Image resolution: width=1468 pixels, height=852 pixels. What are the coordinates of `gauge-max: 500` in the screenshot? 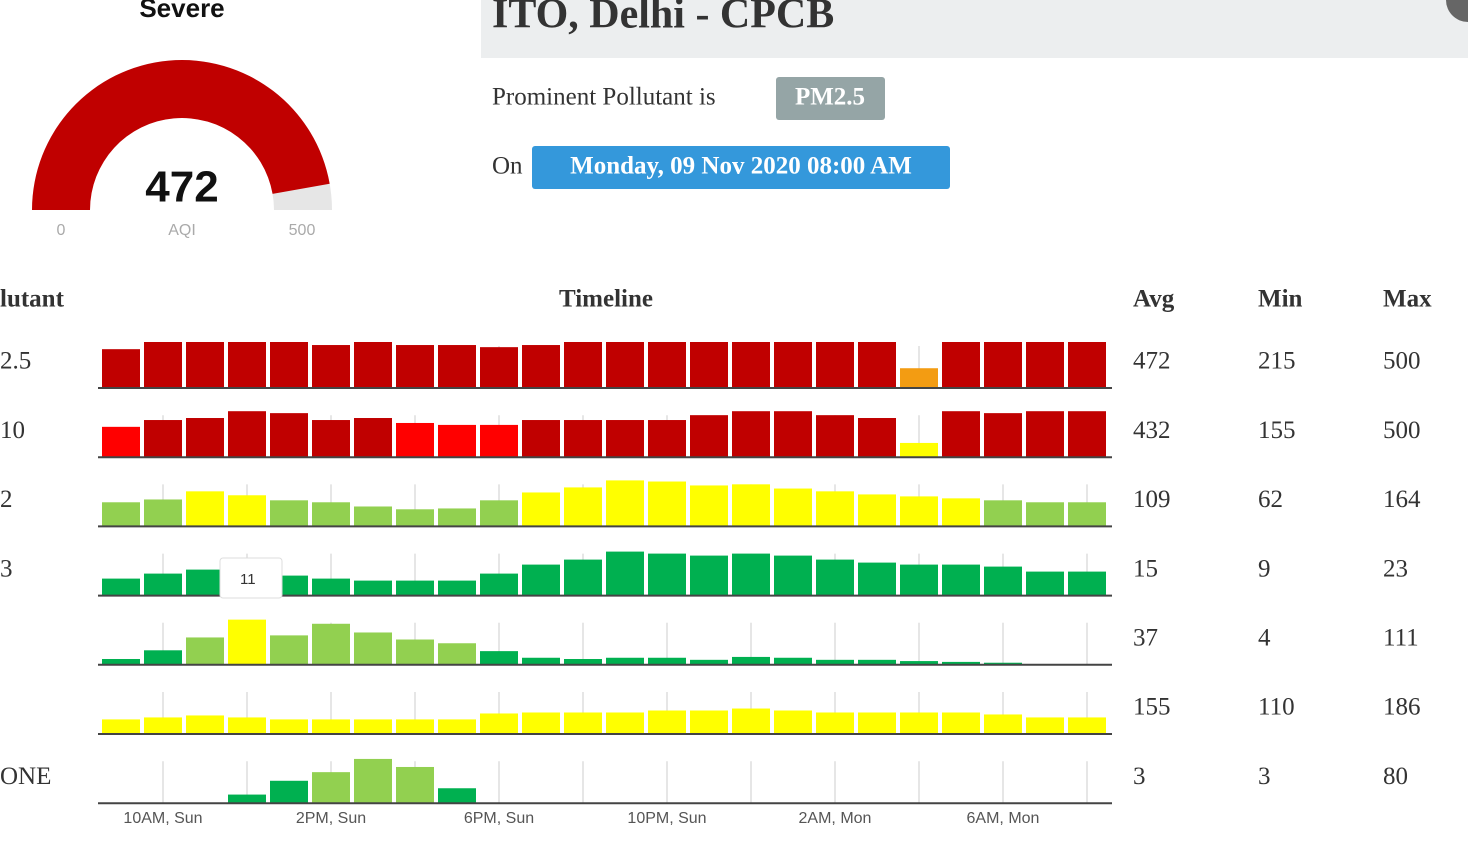 It's located at (302, 230).